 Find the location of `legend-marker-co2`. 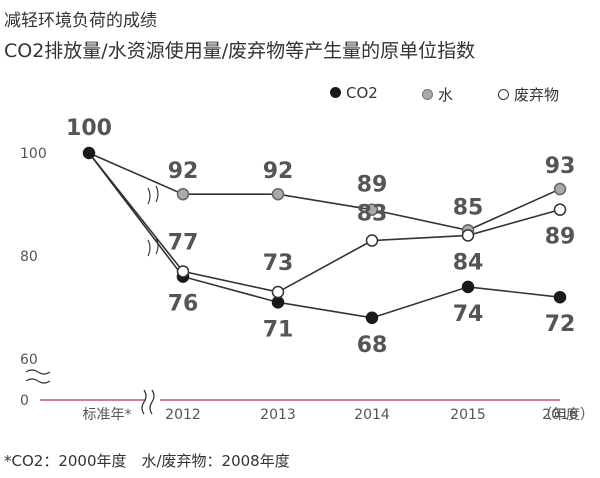

legend-marker-co2 is located at coordinates (335, 92).